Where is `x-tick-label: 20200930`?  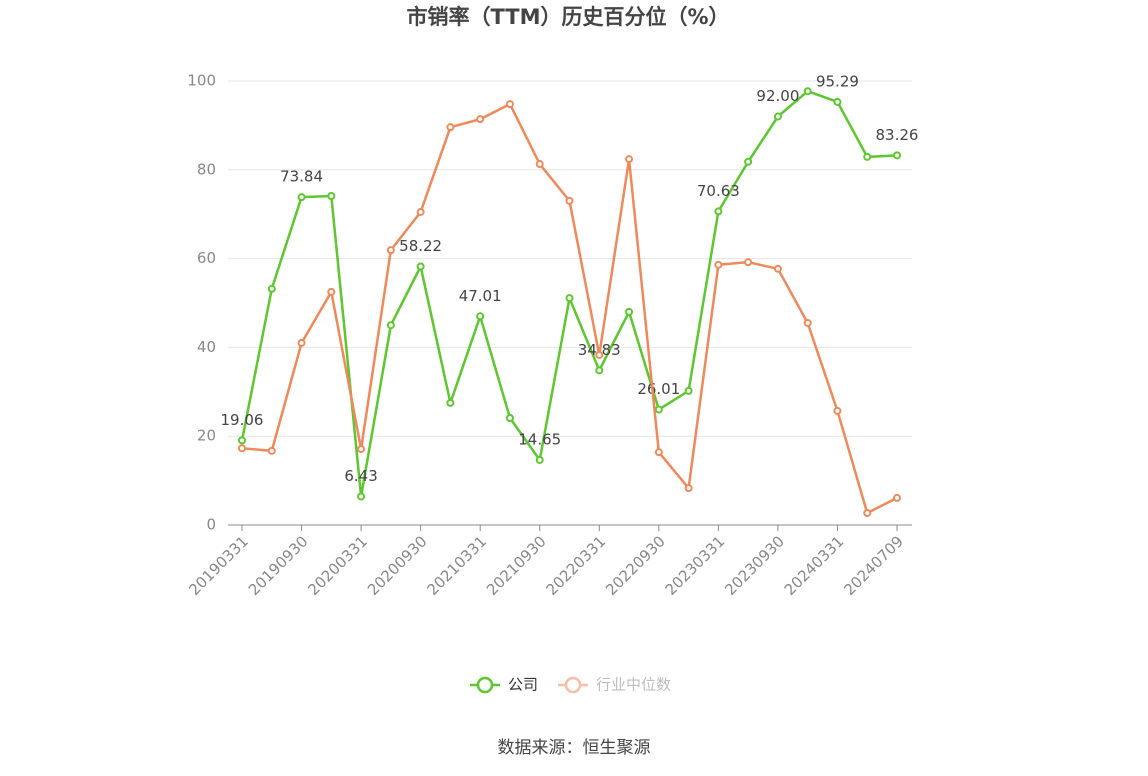
x-tick-label: 20200930 is located at coordinates (397, 565).